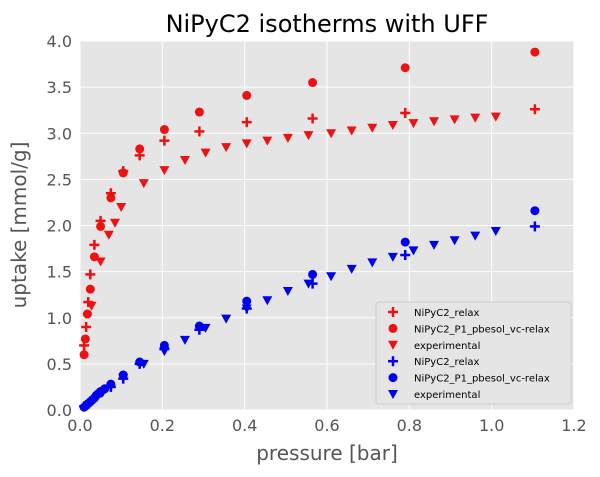  Describe the element at coordinates (59, 272) in the screenshot. I see `y-tick-label: 1.5` at that location.